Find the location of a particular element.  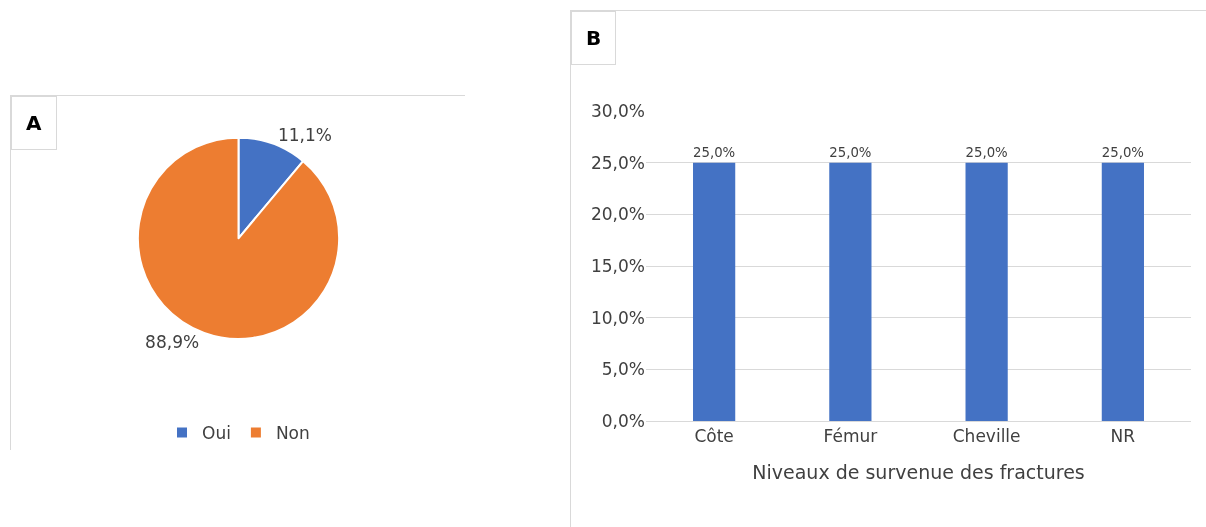

x-tick-label: Cheville is located at coordinates (986, 436).